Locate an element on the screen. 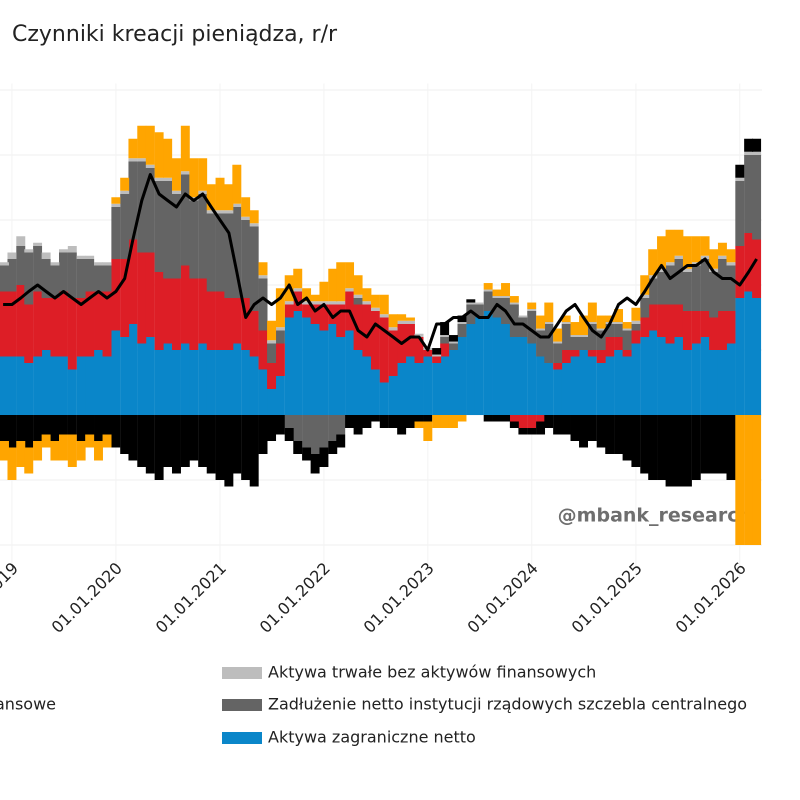  x-tick-label: 01.01.2020 is located at coordinates (87, 598).